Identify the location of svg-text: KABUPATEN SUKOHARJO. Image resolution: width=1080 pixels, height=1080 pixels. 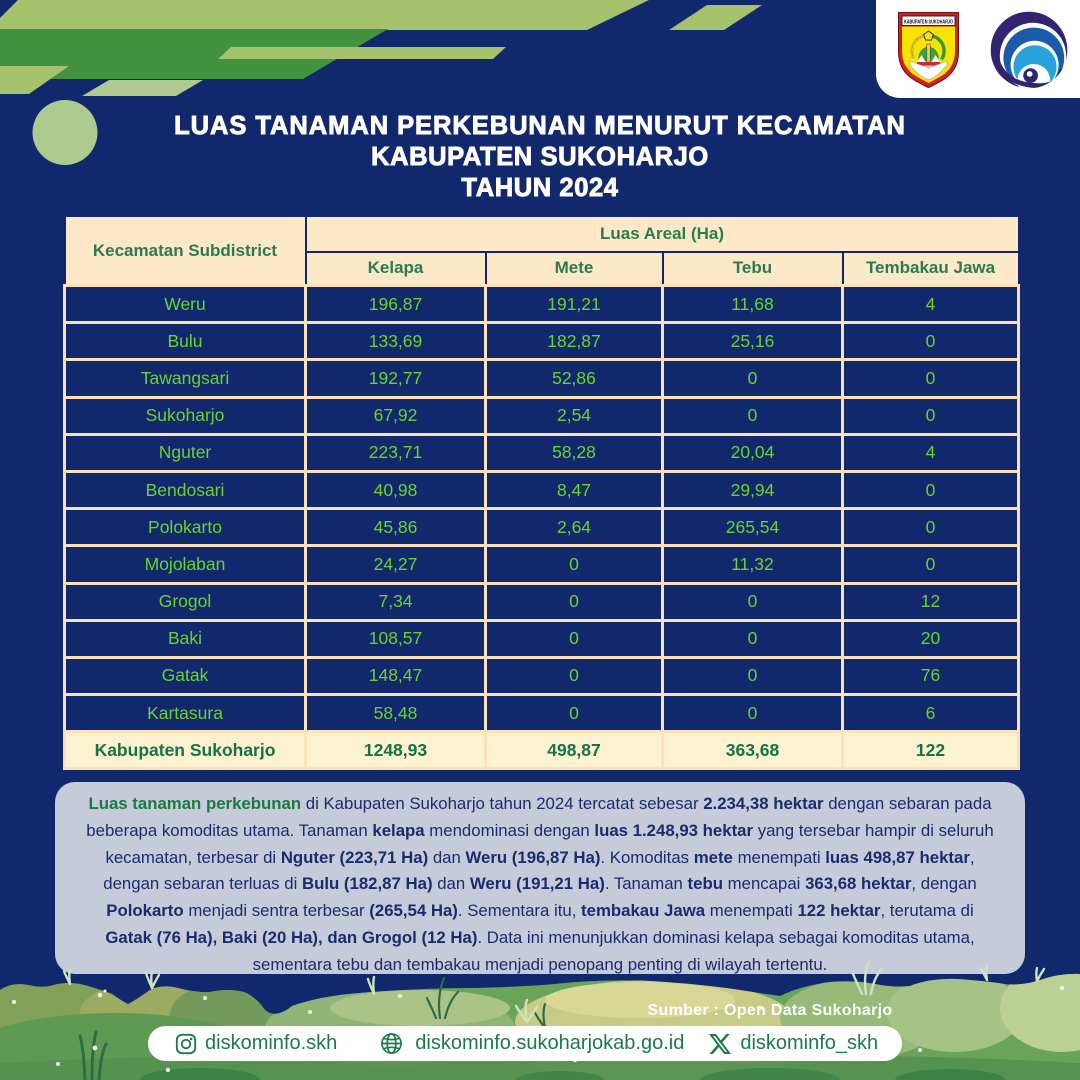
(928, 22).